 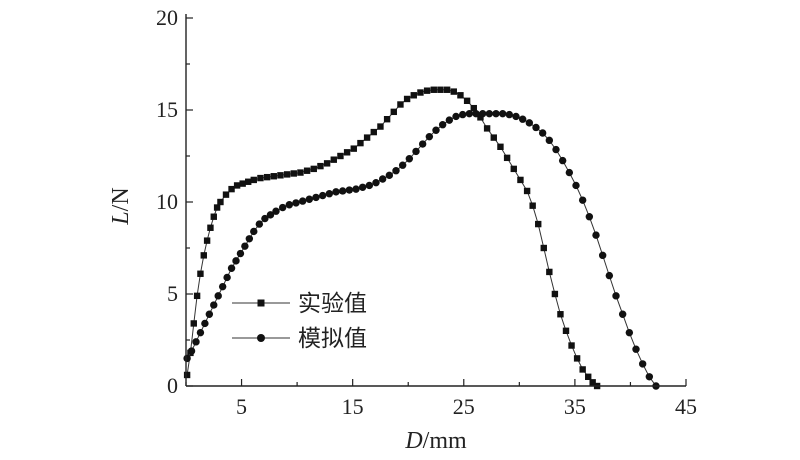 I want to click on x-tick-label: 15, so click(x=353, y=406).